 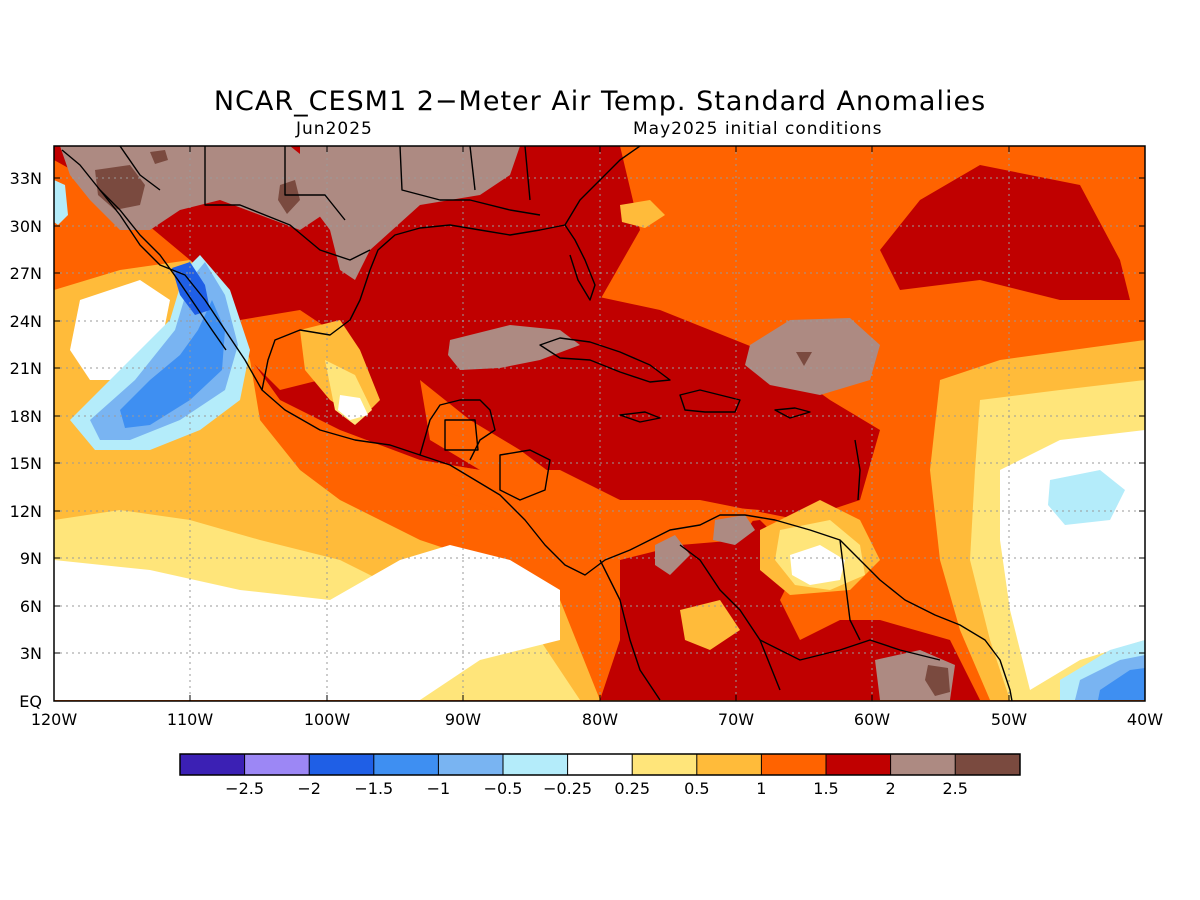 What do you see at coordinates (761, 788) in the screenshot?
I see `colorbar-label: 1` at bounding box center [761, 788].